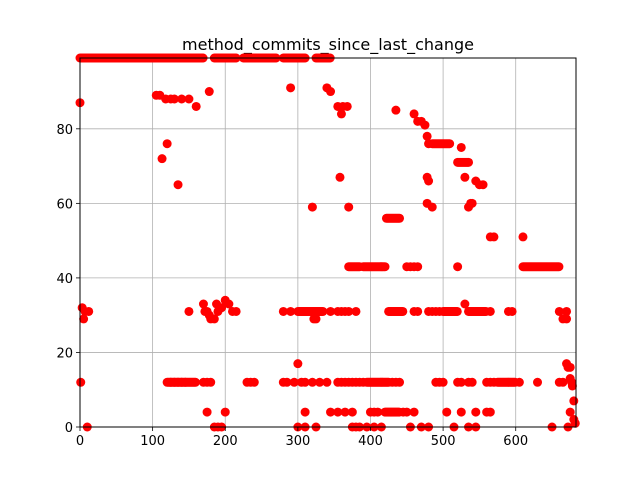 The height and width of the screenshot is (480, 640). I want to click on x-tick-label: 500, so click(443, 441).